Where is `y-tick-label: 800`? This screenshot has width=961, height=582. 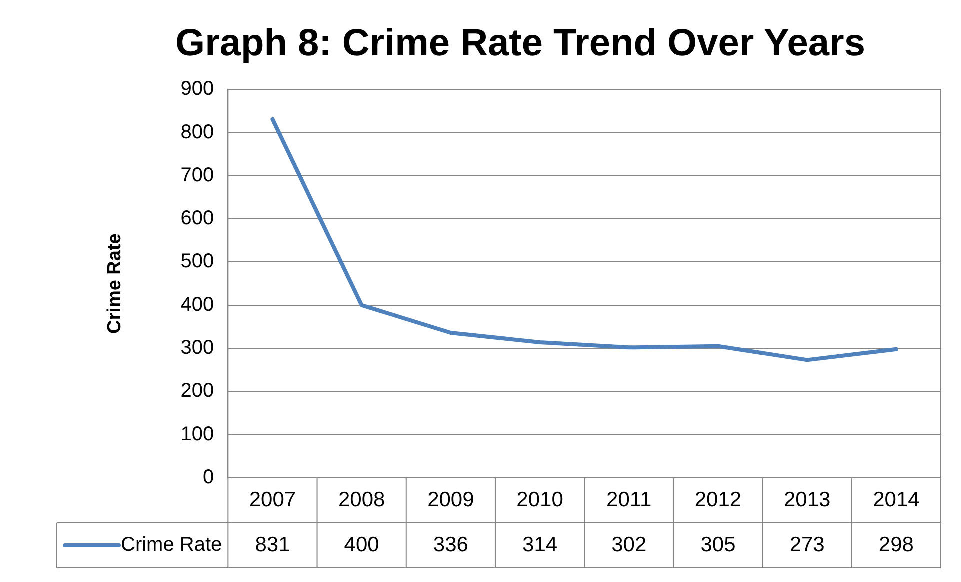
y-tick-label: 800 is located at coordinates (197, 132).